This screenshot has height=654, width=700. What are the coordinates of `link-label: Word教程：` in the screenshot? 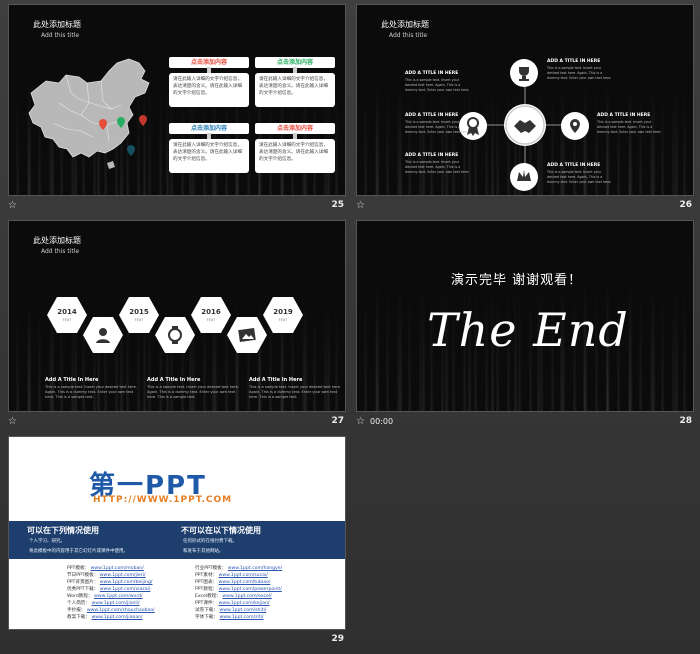 It's located at (80, 596).